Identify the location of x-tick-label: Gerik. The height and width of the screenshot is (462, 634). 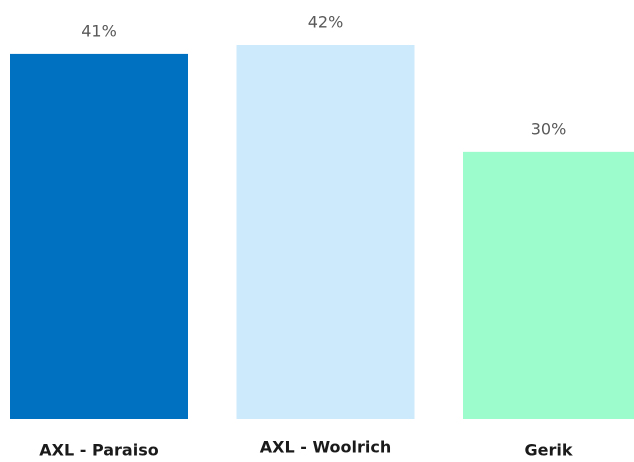
(549, 450).